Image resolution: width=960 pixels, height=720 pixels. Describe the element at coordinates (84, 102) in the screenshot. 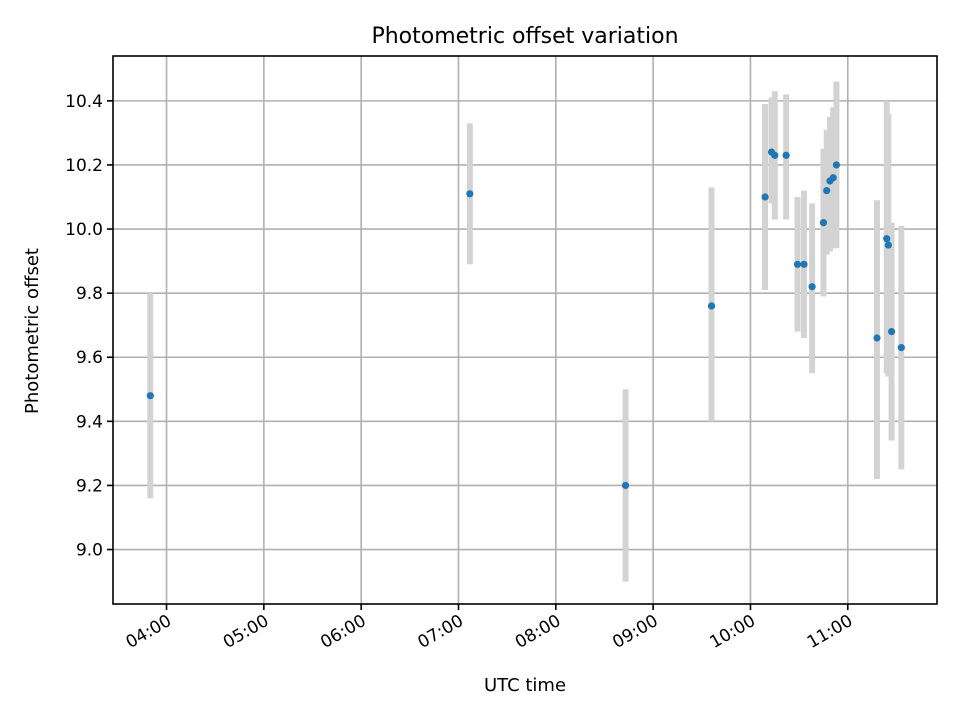

I see `y-tick-label: 10.4` at that location.